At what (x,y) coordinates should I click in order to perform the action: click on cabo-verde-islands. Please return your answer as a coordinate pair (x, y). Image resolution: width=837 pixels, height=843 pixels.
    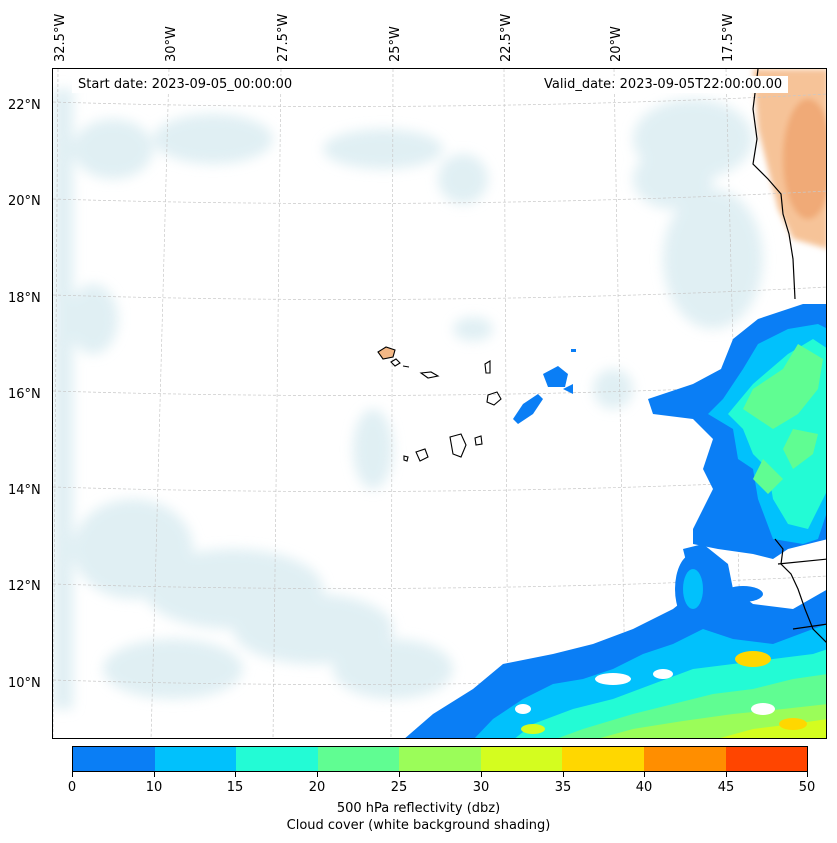
    Looking at the image, I should click on (439, 404).